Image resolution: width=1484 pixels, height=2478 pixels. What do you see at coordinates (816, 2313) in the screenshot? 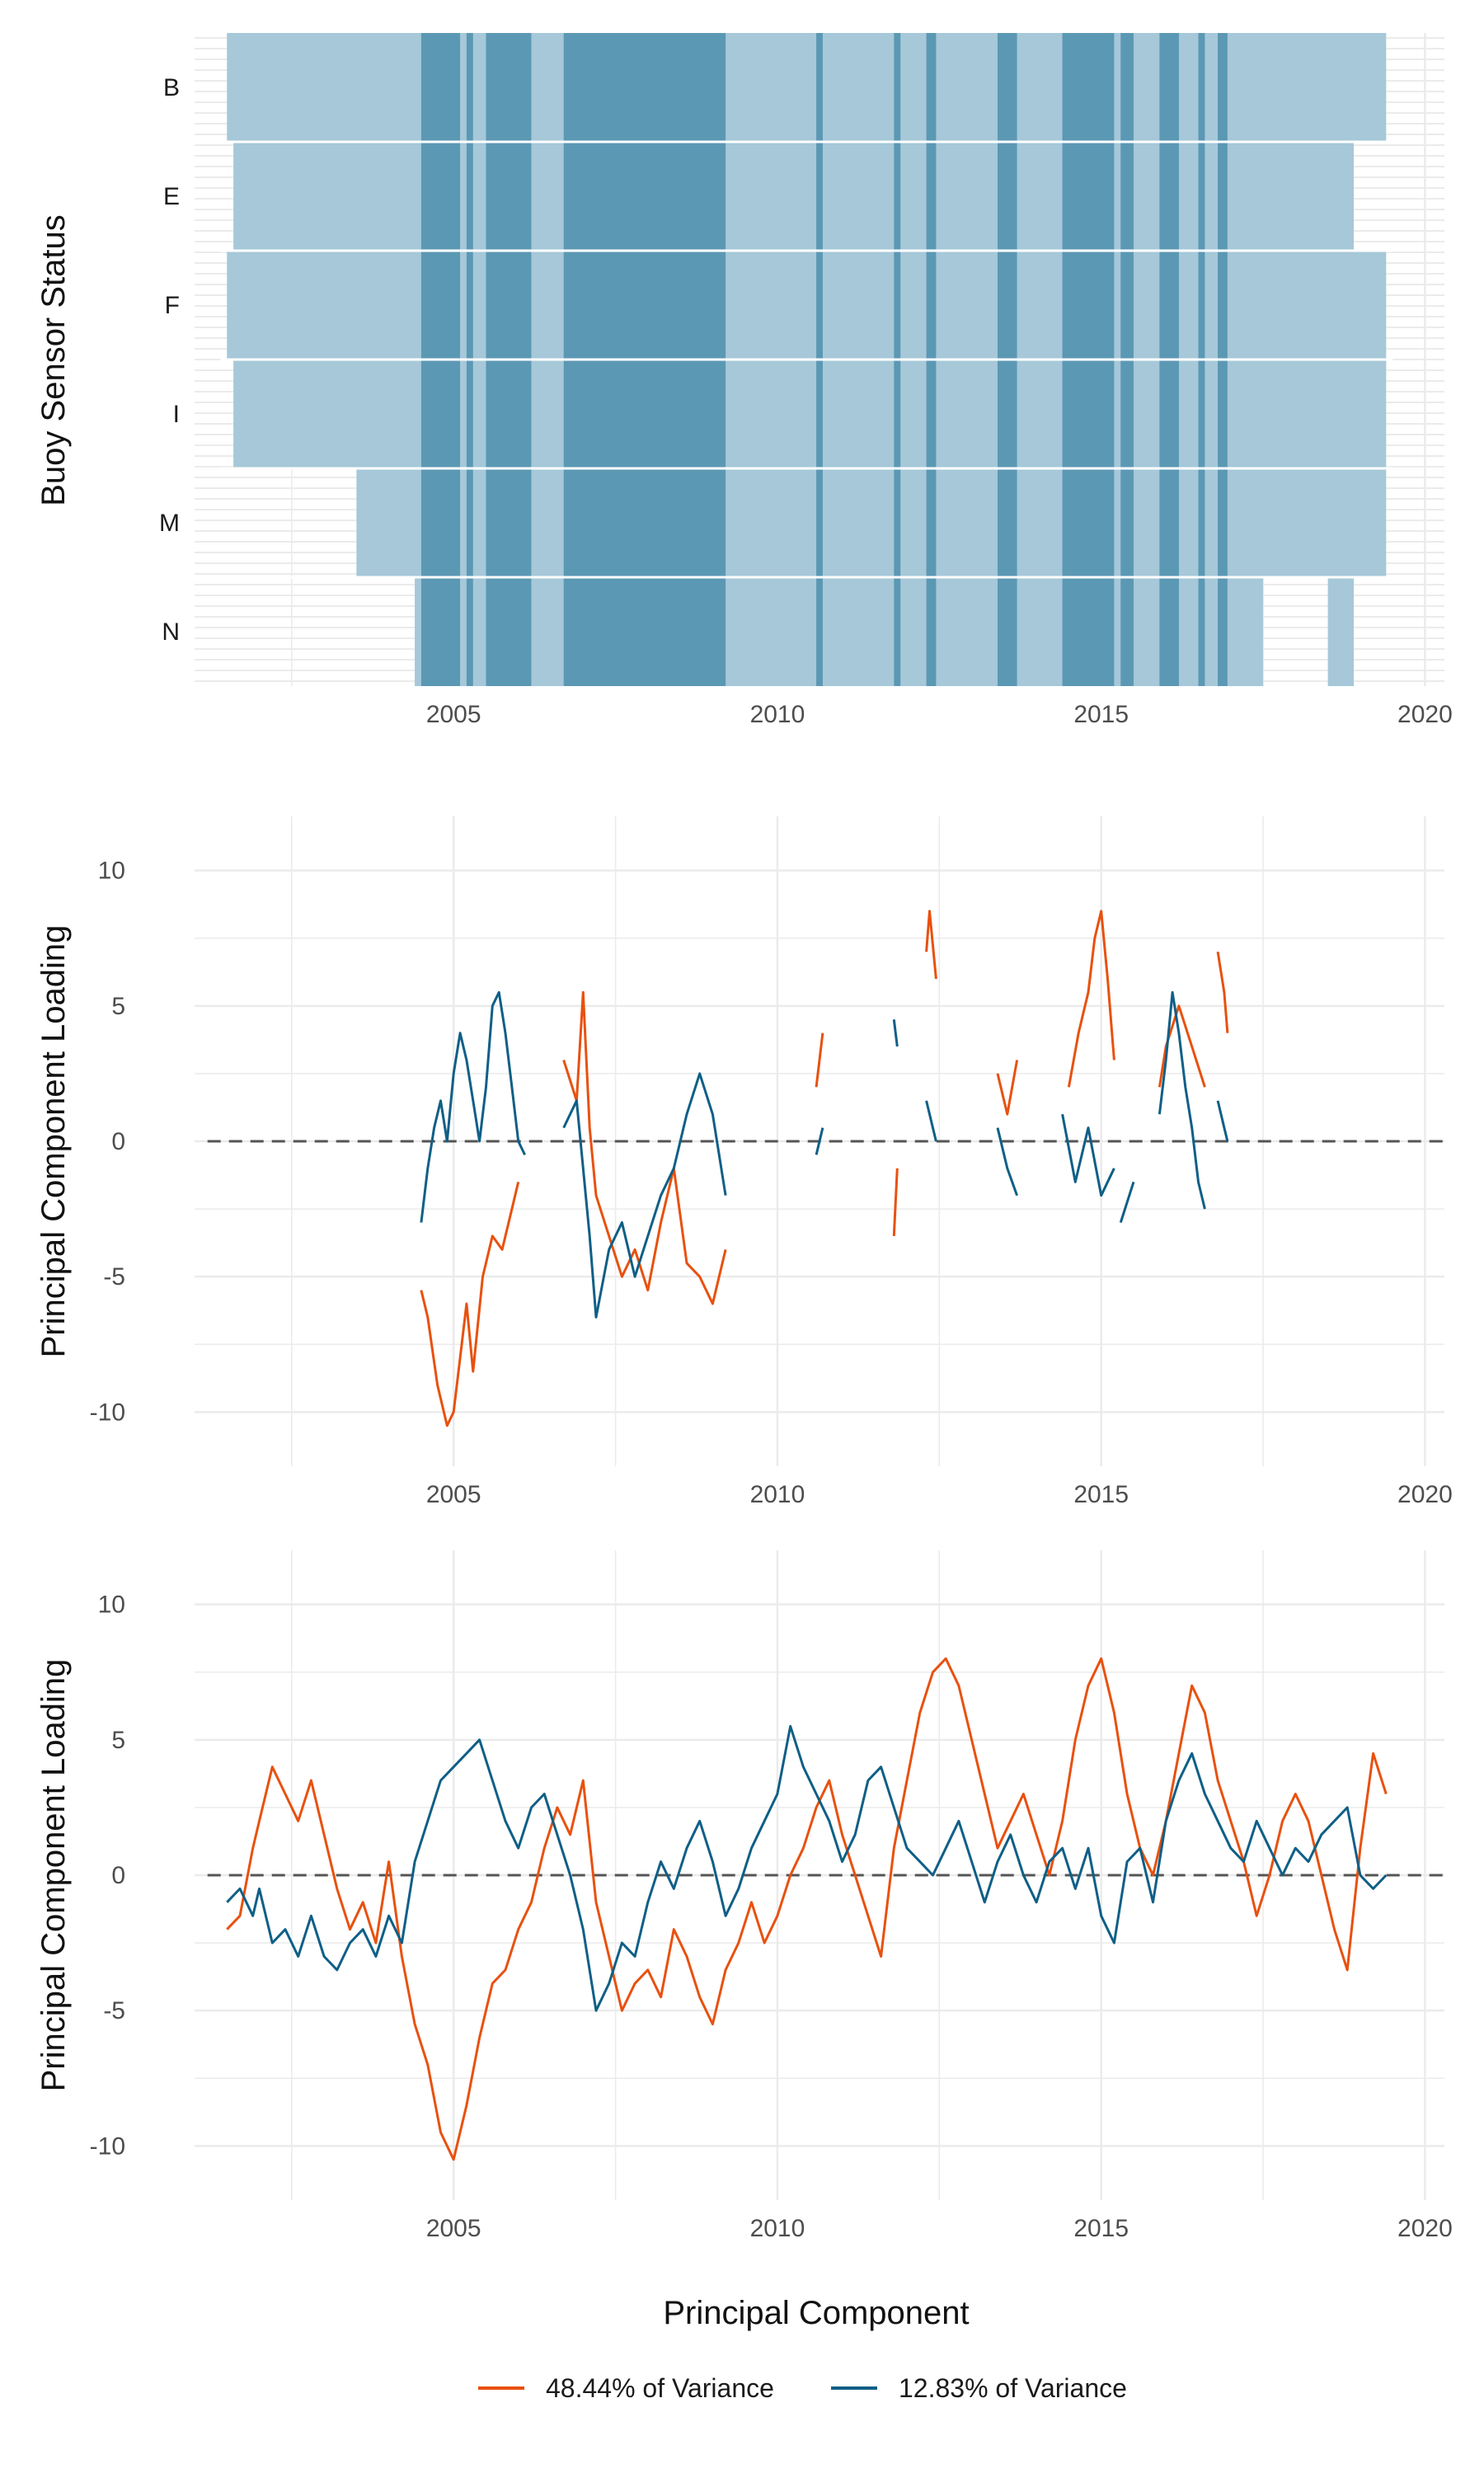
I see `x-axis-title: Principal Component` at bounding box center [816, 2313].